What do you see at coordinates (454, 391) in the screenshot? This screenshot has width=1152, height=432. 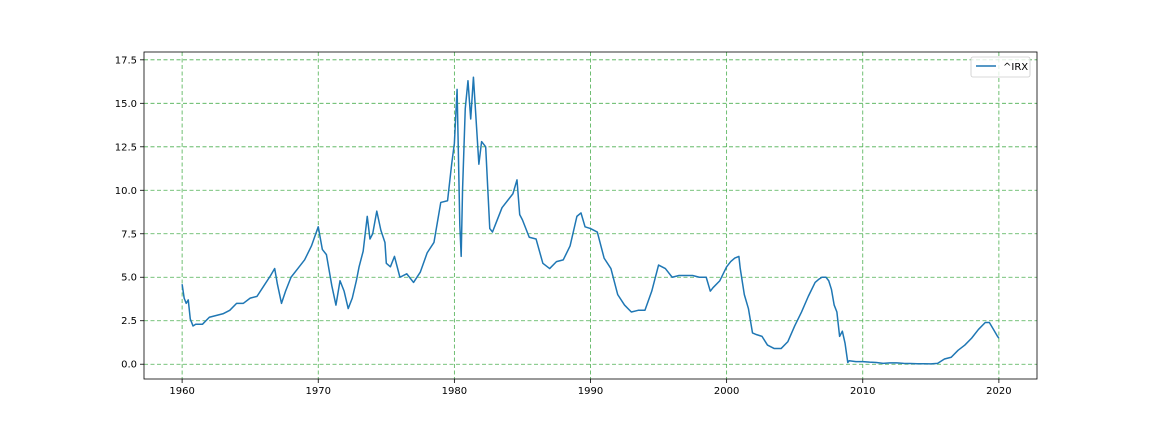 I see `x-tick-label: 1980` at bounding box center [454, 391].